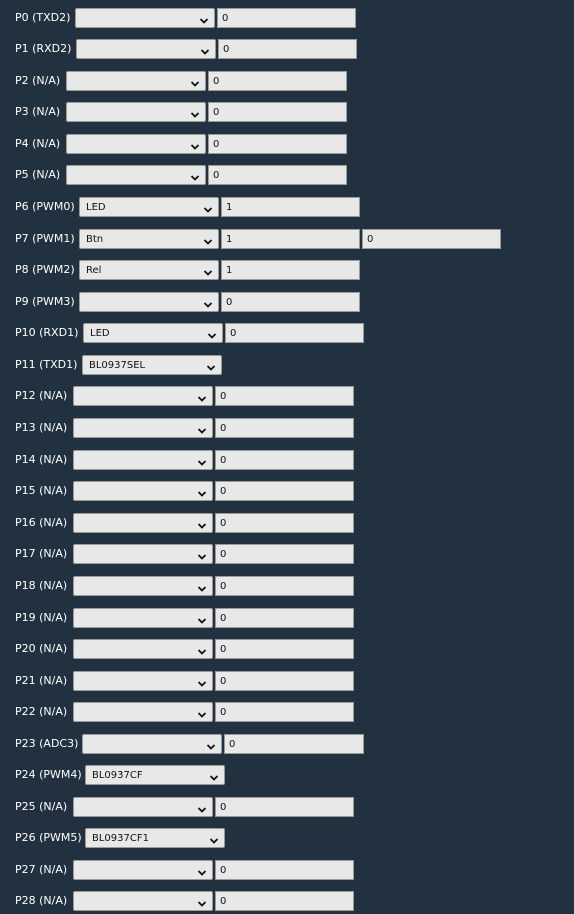 The width and height of the screenshot is (574, 914). What do you see at coordinates (41, 900) in the screenshot?
I see `pin-label: P28 (N/A)` at bounding box center [41, 900].